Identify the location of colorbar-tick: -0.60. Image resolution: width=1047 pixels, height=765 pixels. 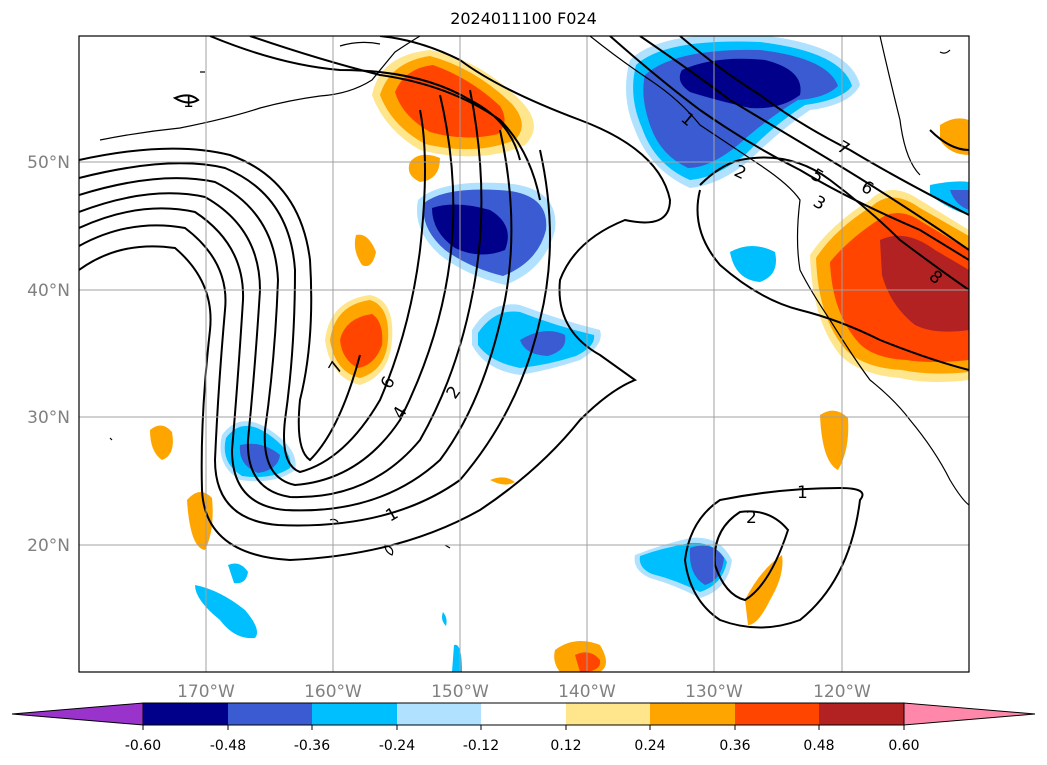
(143, 746).